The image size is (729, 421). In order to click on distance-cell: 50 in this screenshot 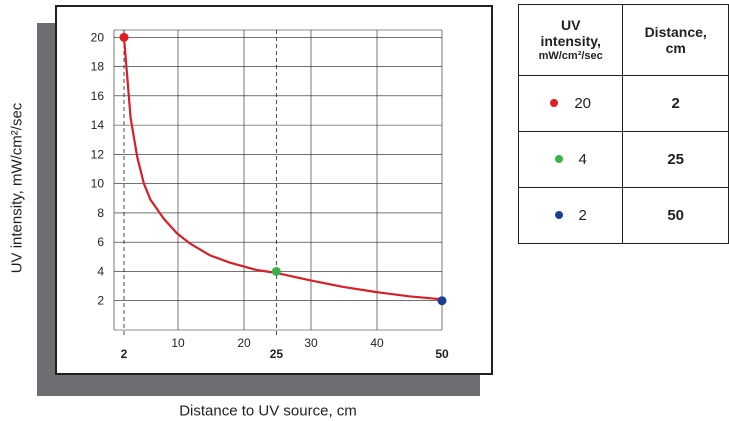, I will do `click(675, 215)`.